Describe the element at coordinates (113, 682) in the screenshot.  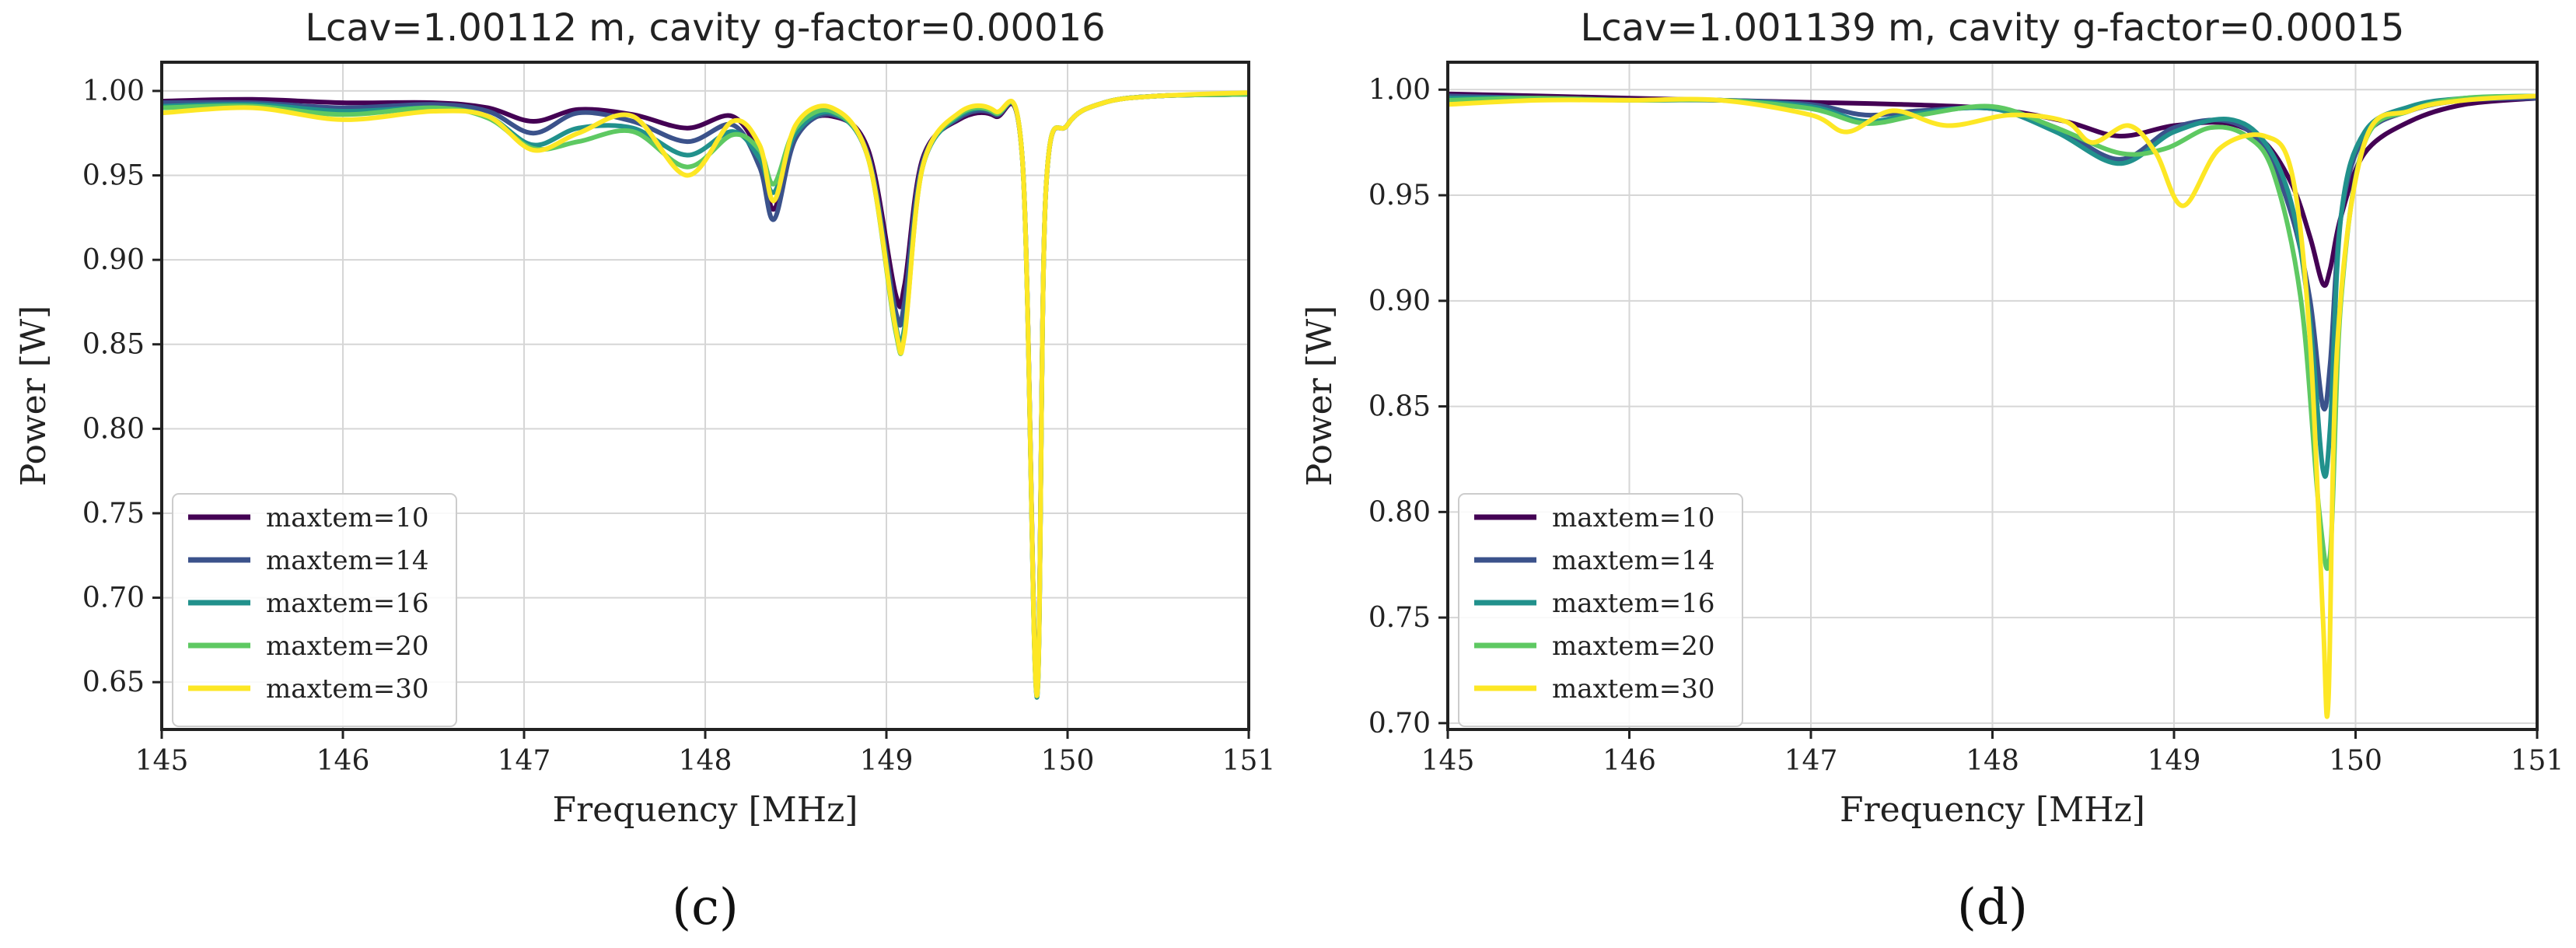
I see `y-tick-label: 0.65` at that location.